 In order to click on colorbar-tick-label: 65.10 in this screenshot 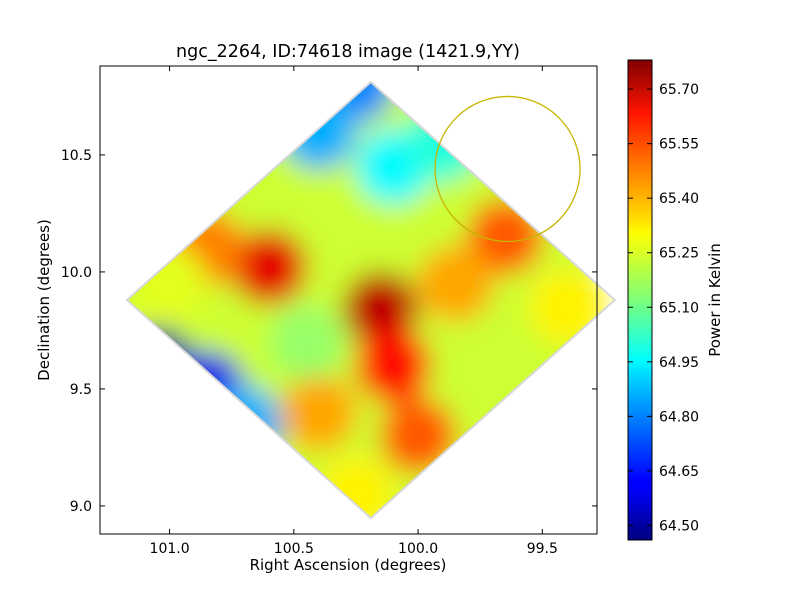, I will do `click(679, 308)`.